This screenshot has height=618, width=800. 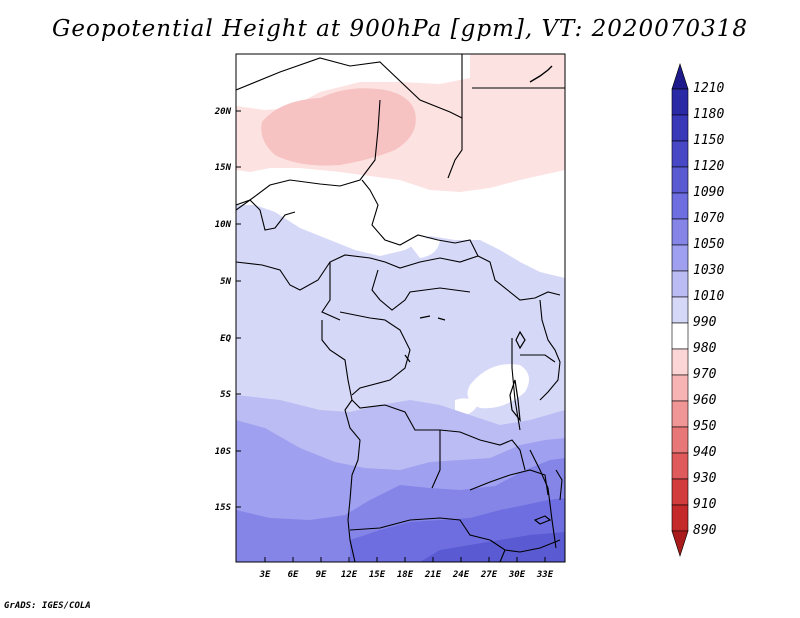 What do you see at coordinates (708, 88) in the screenshot?
I see `colorbar-level-label: 1210` at bounding box center [708, 88].